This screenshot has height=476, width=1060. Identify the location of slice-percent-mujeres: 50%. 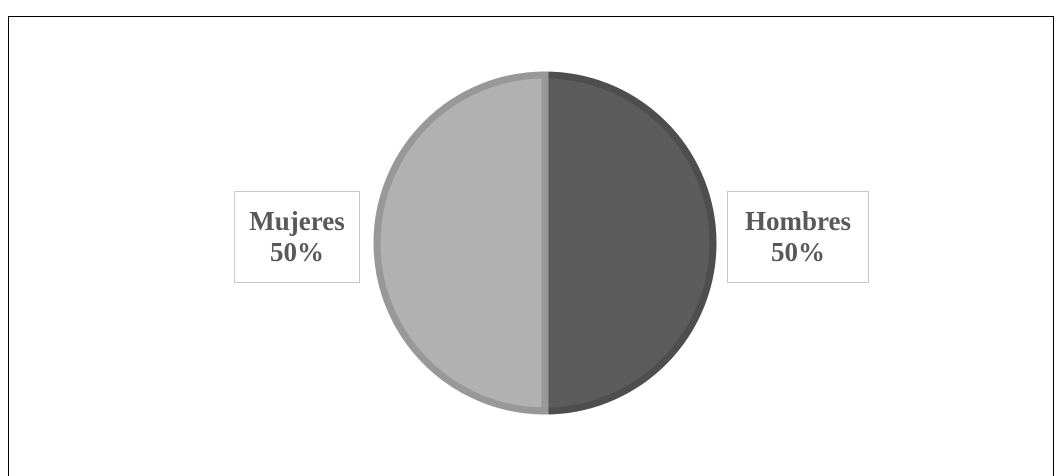
(297, 252).